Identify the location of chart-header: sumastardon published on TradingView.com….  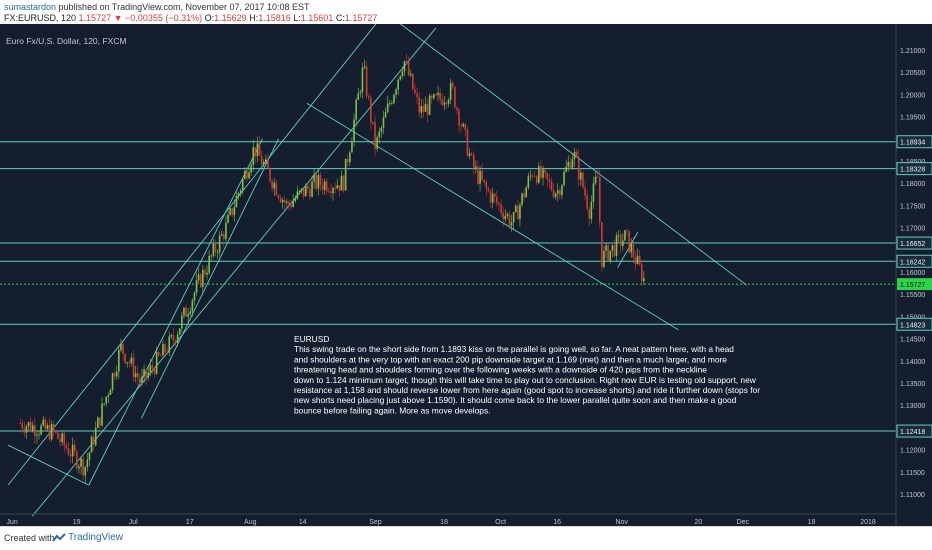
(466, 12).